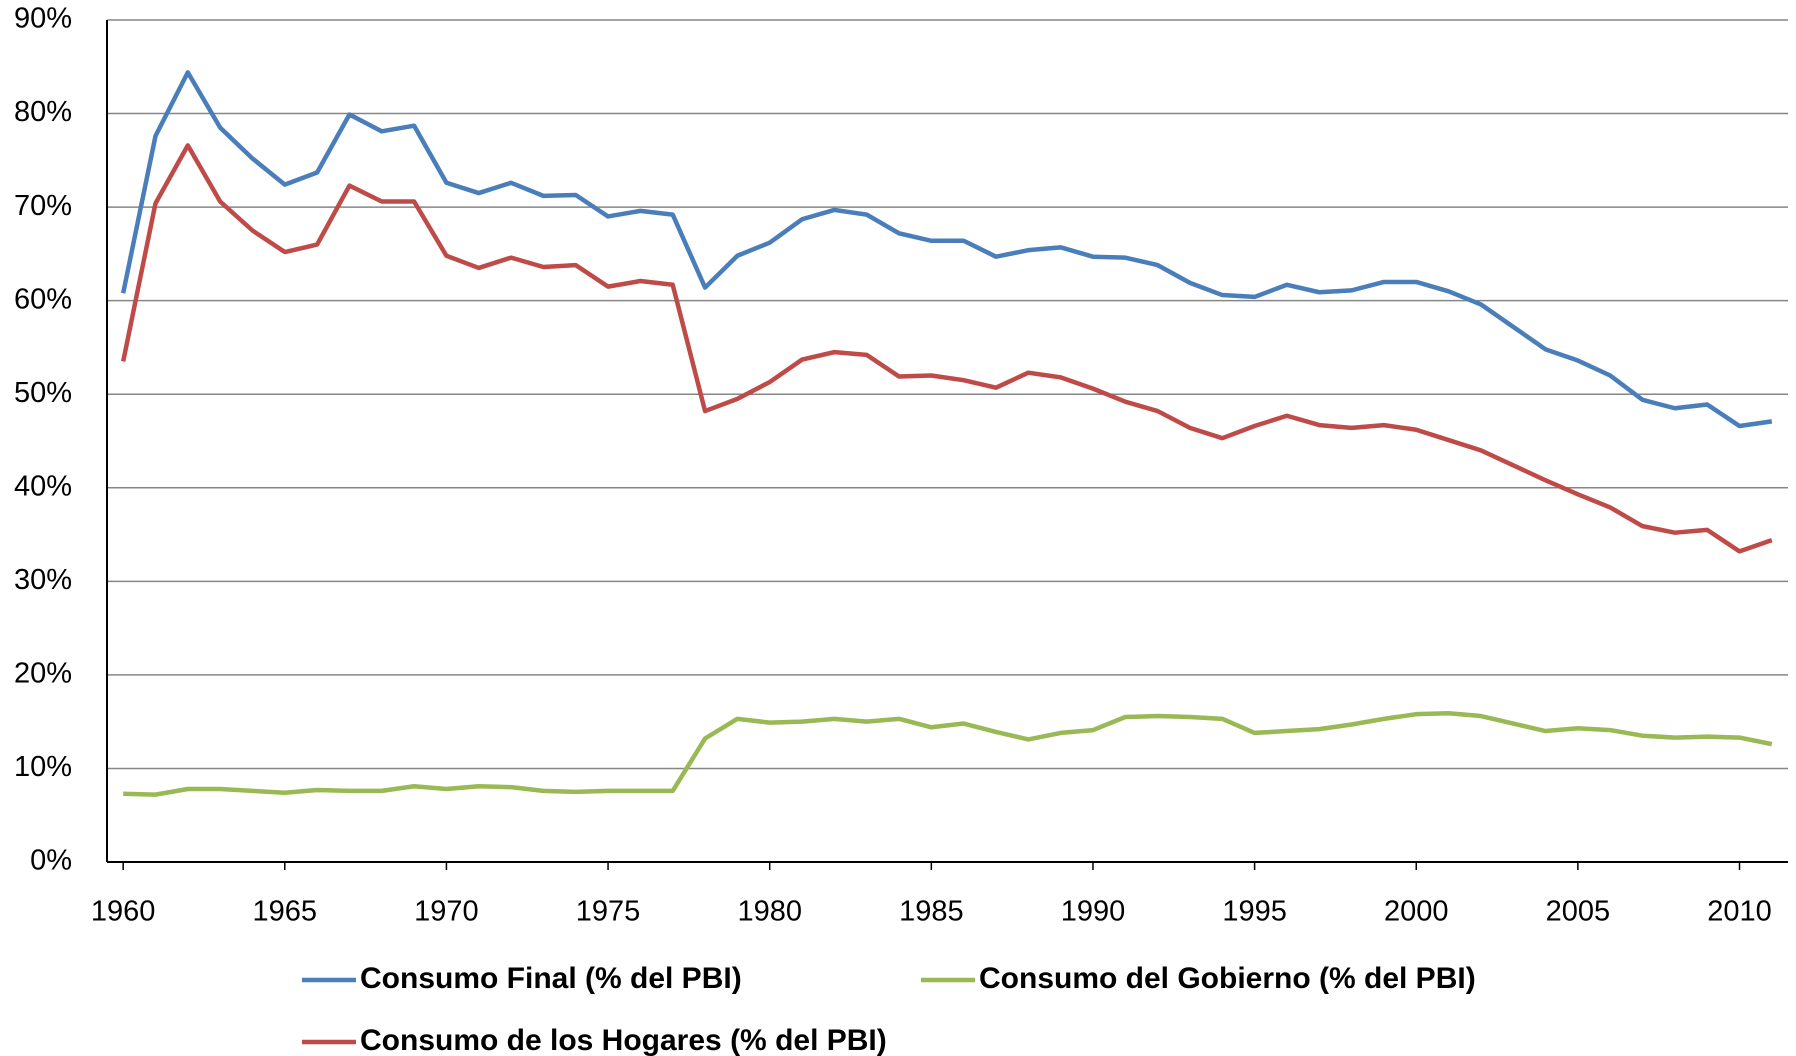 This screenshot has width=1796, height=1056. Describe the element at coordinates (43, 767) in the screenshot. I see `y-tick-label: 10%` at that location.